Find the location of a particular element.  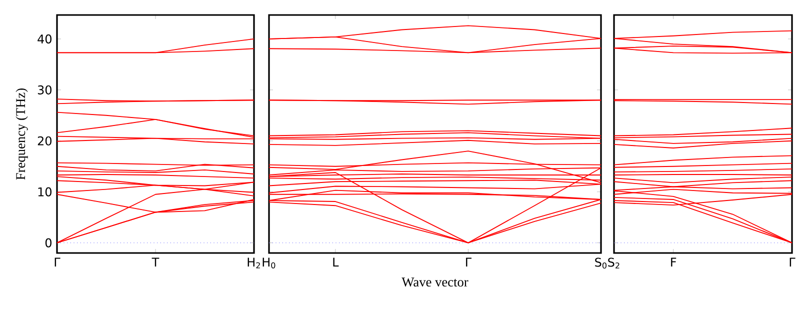

y-tick-label: 0 is located at coordinates (48, 243).